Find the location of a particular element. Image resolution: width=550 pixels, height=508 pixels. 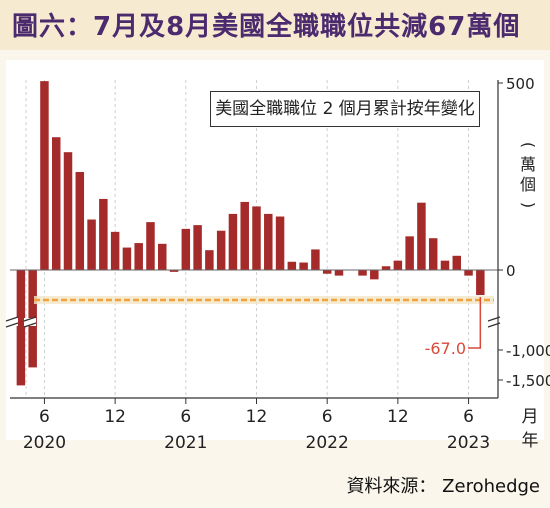

x-year-label-0: 2020 is located at coordinates (44, 443).